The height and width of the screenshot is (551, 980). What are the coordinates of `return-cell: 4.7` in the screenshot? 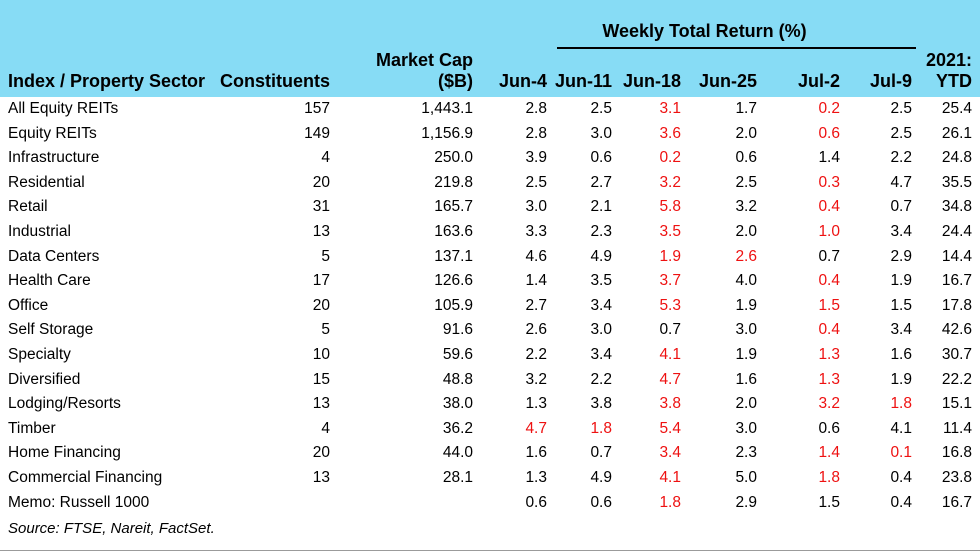 It's located at (670, 379).